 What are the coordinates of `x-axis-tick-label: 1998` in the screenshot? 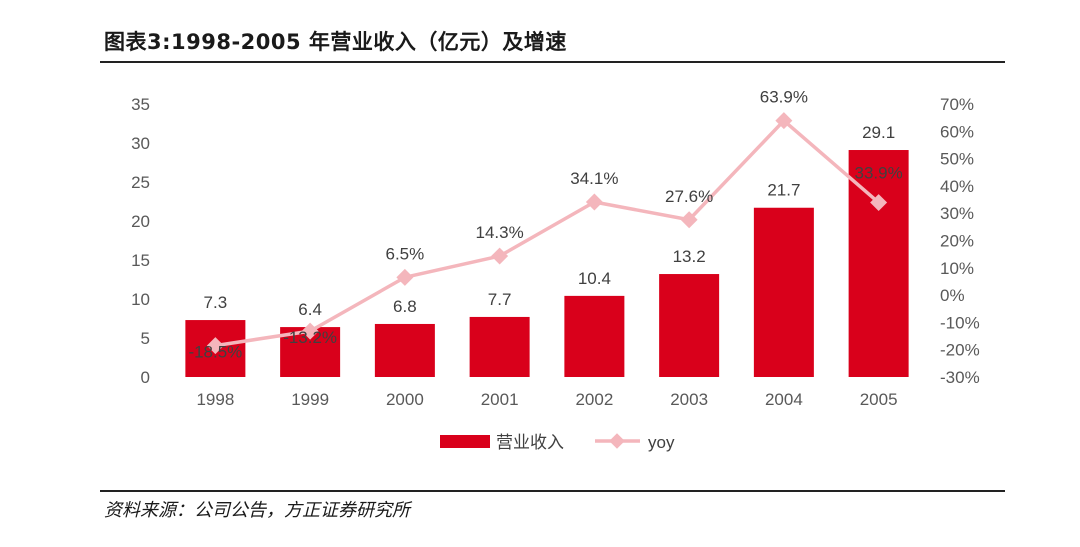 It's located at (215, 399).